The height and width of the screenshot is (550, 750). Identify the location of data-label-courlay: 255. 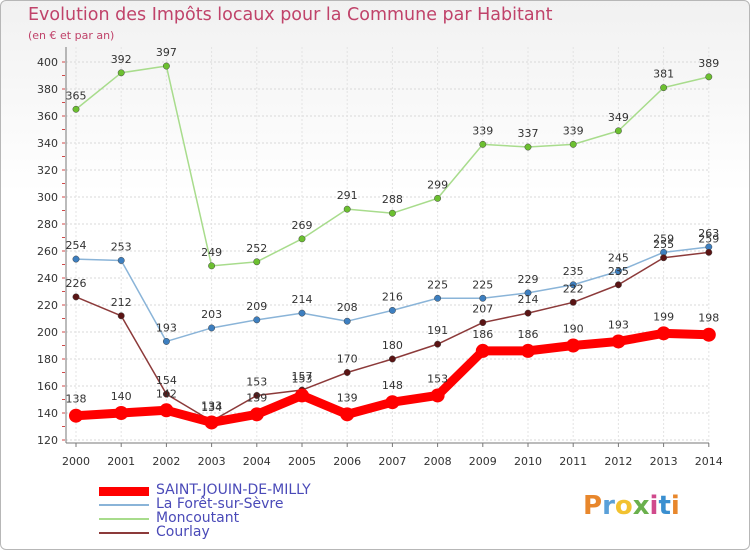
(663, 244).